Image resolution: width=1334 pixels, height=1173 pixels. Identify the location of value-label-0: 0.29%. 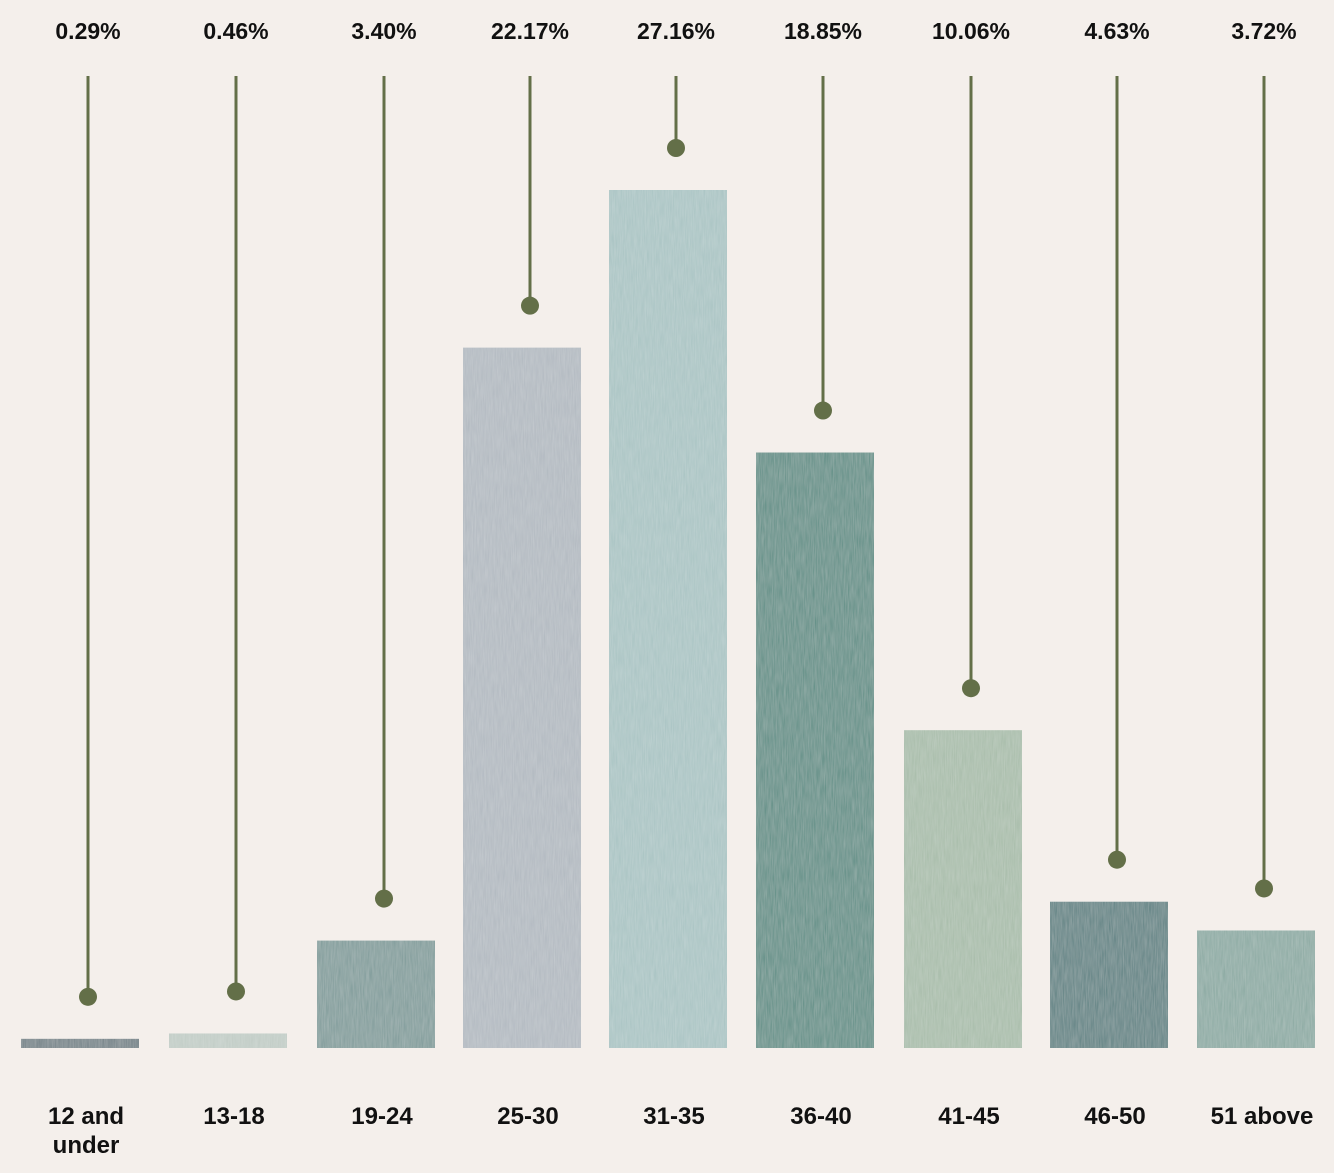
(87, 31).